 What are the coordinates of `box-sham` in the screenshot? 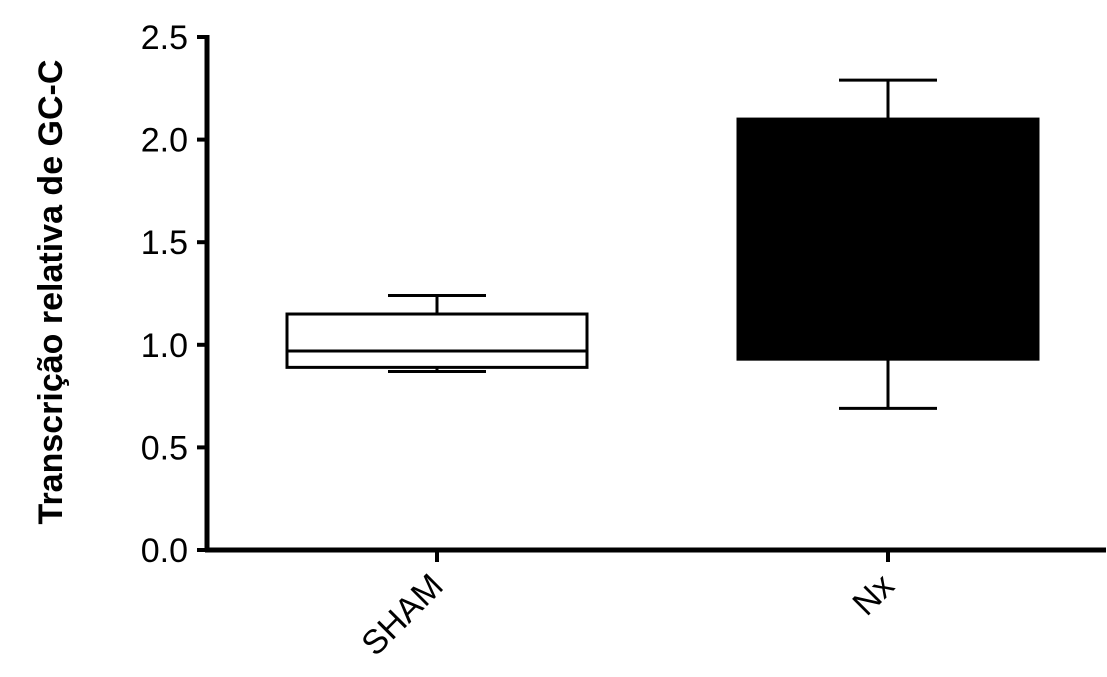 It's located at (437, 333).